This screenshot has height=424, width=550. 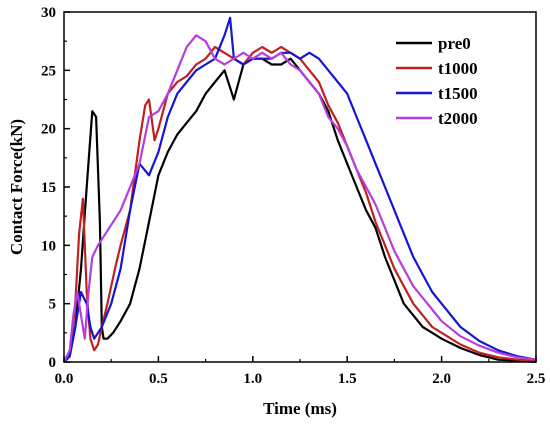 I want to click on x-tick-label: 0.5, so click(x=158, y=379).